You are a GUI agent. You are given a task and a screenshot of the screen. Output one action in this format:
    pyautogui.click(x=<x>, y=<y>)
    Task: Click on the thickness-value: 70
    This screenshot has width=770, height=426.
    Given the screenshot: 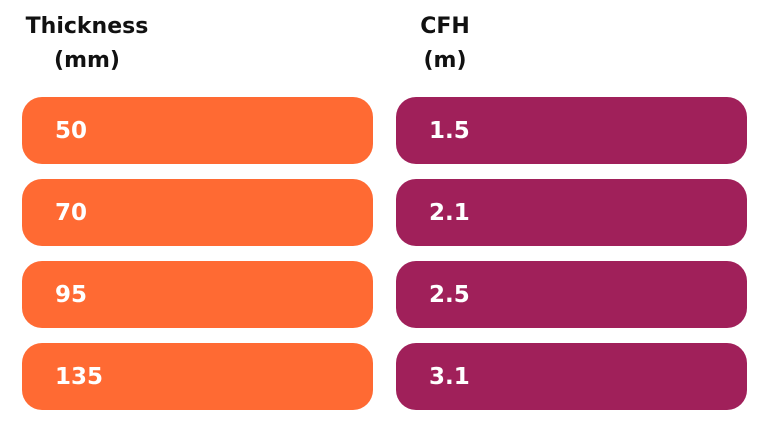 What is the action you would take?
    pyautogui.click(x=71, y=212)
    